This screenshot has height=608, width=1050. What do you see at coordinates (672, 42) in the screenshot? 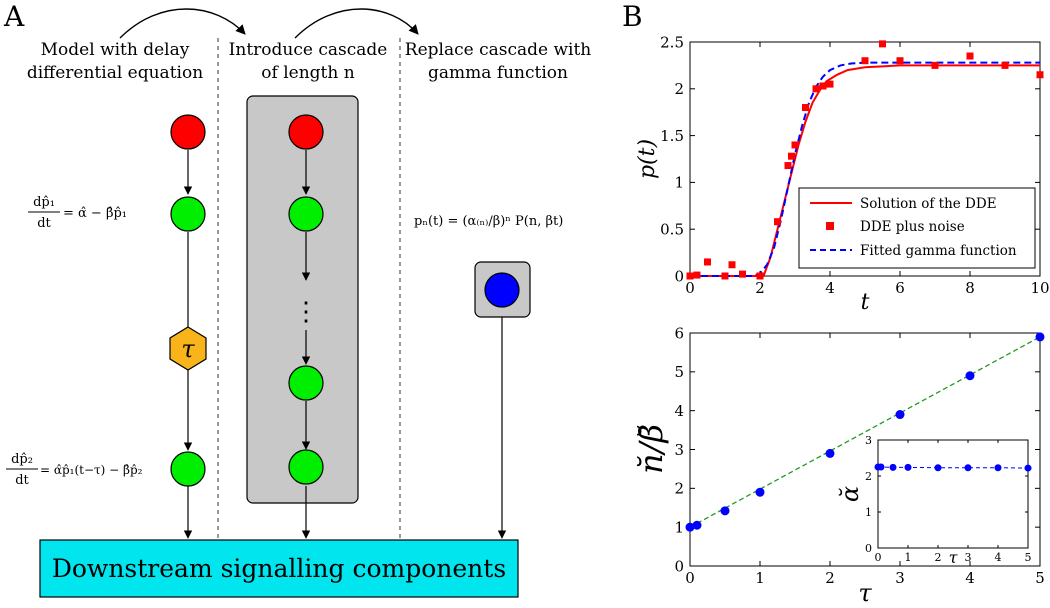
I see `top-ytick-label: 2.5` at bounding box center [672, 42].